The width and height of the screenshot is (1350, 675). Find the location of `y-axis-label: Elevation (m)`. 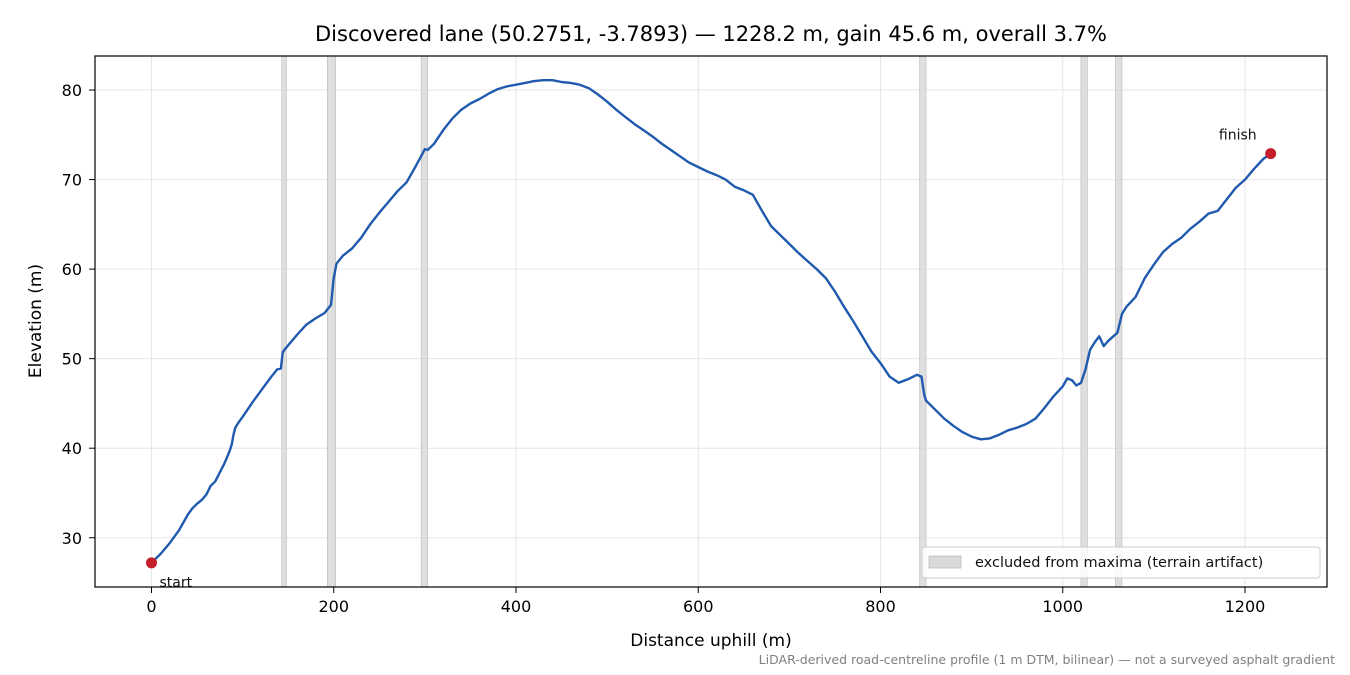

y-axis-label: Elevation (m) is located at coordinates (36, 321).